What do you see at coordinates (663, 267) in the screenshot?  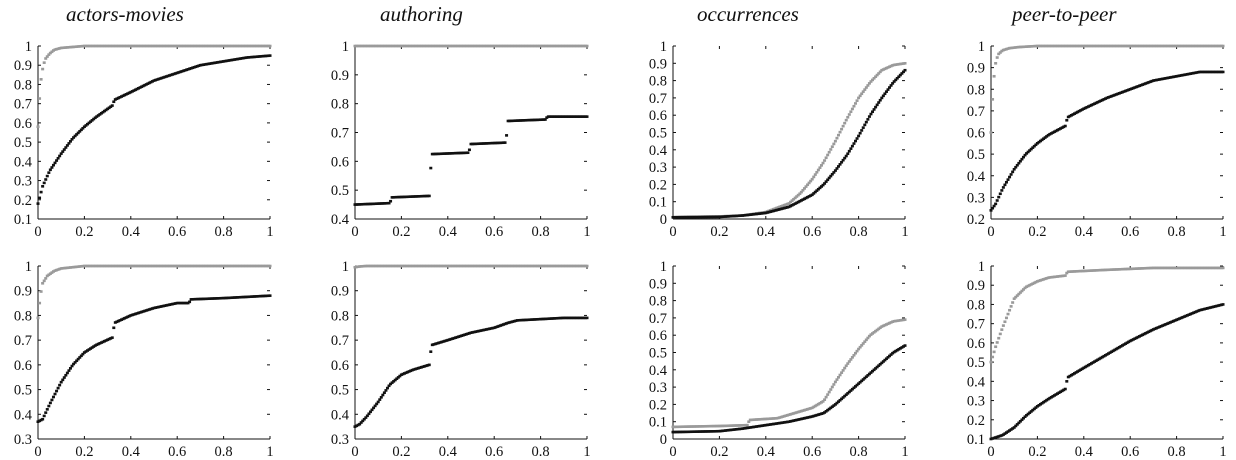 I see `y-tick-label: 1` at bounding box center [663, 267].